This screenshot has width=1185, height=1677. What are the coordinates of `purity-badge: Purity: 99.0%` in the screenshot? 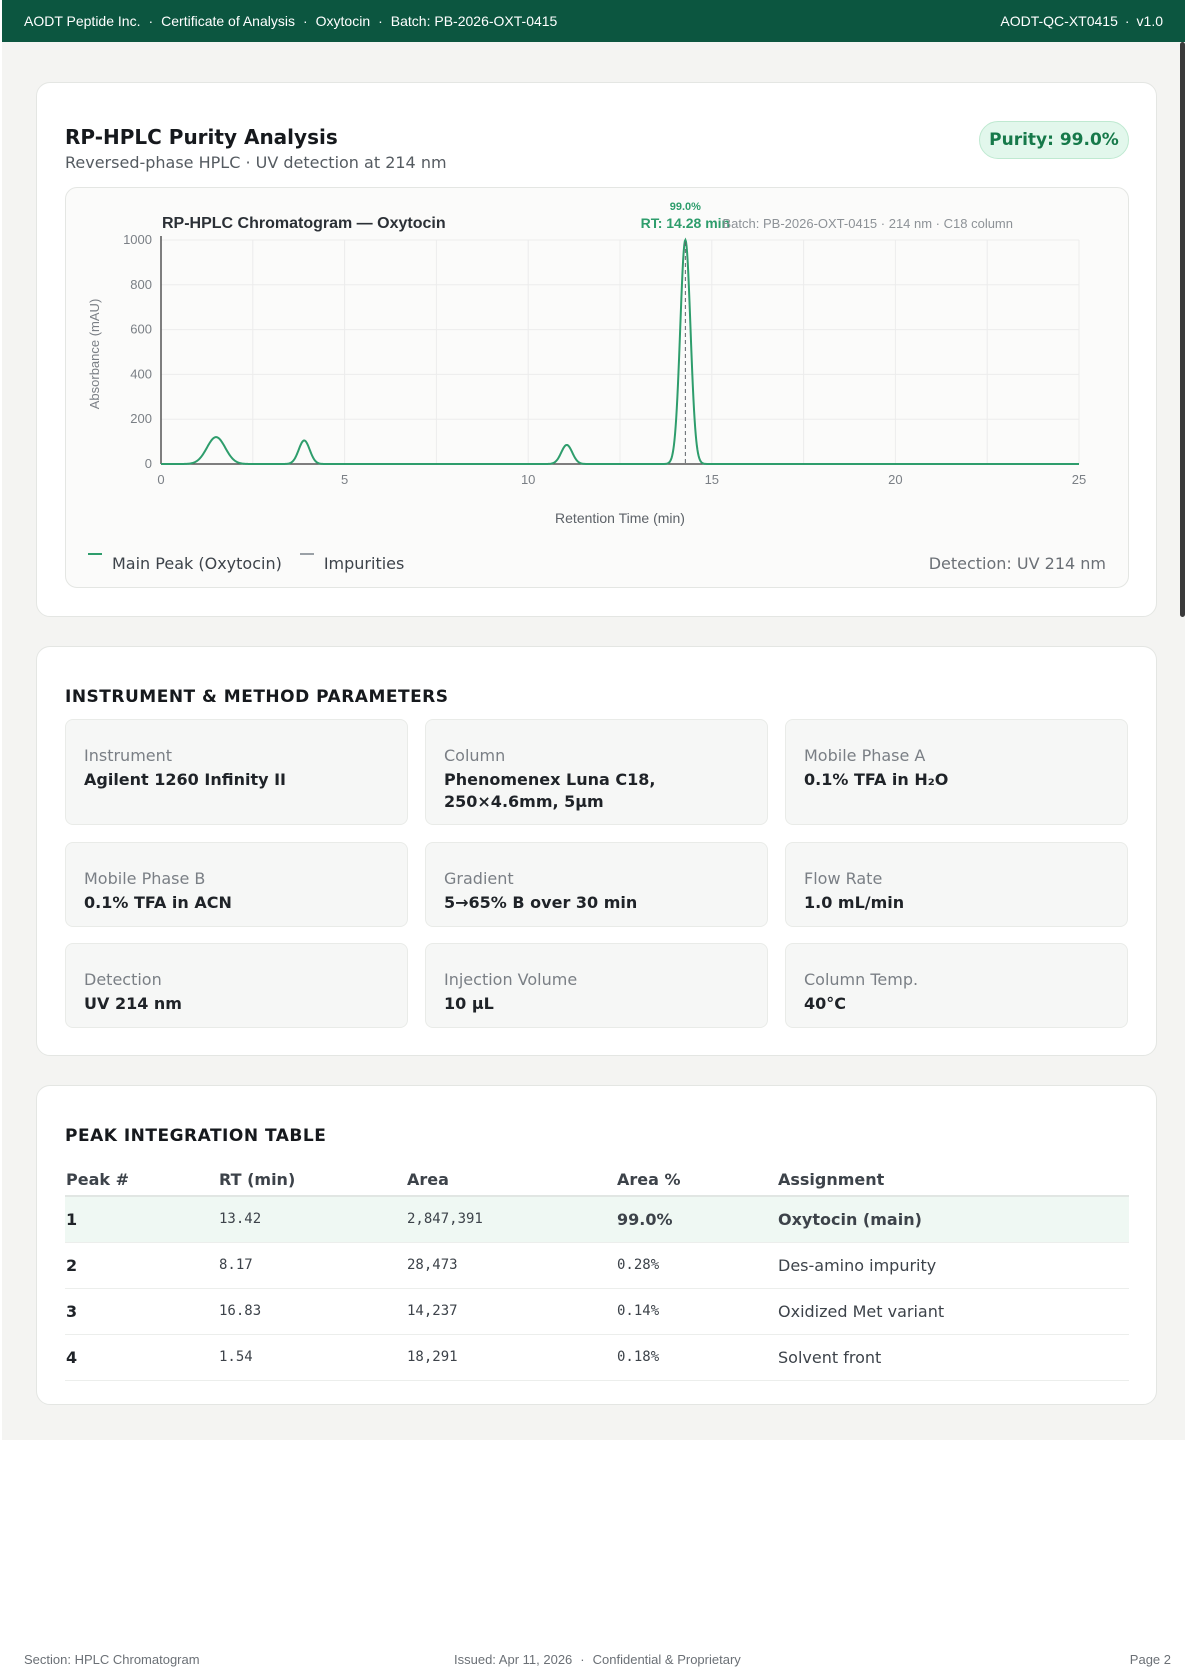 It's located at (1054, 140).